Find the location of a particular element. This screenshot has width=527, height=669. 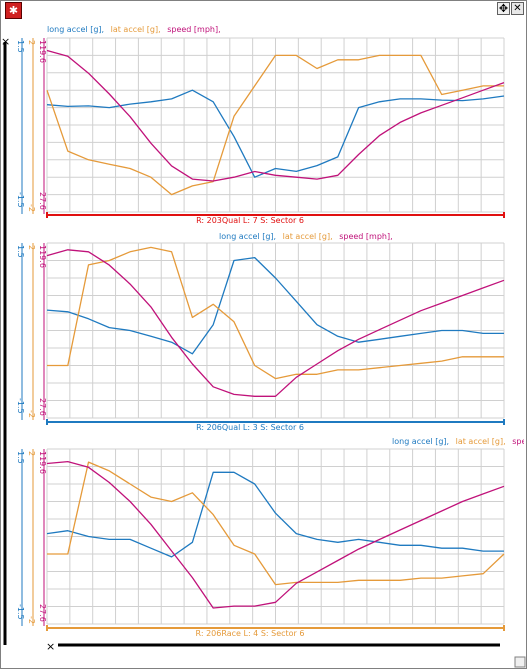

app-logo-icon is located at coordinates (13, 10).